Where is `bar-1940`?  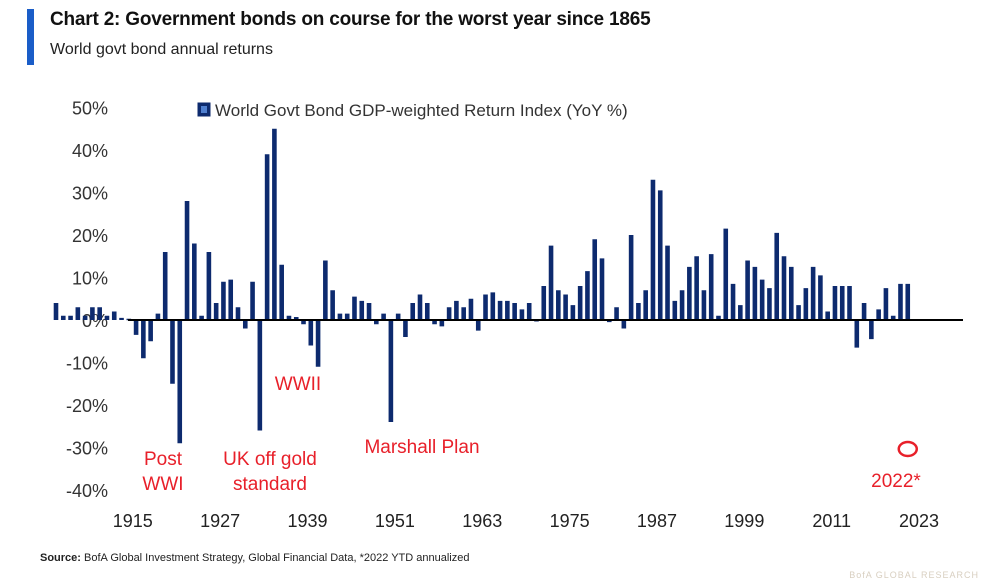
bar-1940 is located at coordinates (311, 333).